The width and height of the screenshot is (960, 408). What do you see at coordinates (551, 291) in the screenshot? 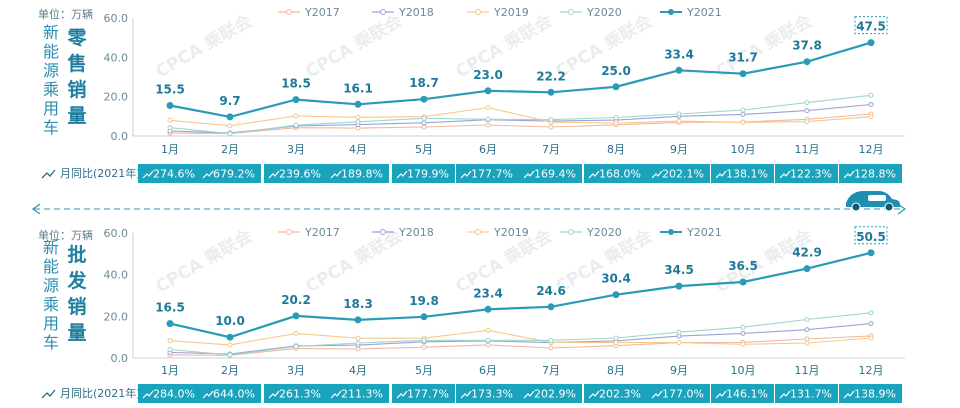
I see `data-label: 24.6` at bounding box center [551, 291].